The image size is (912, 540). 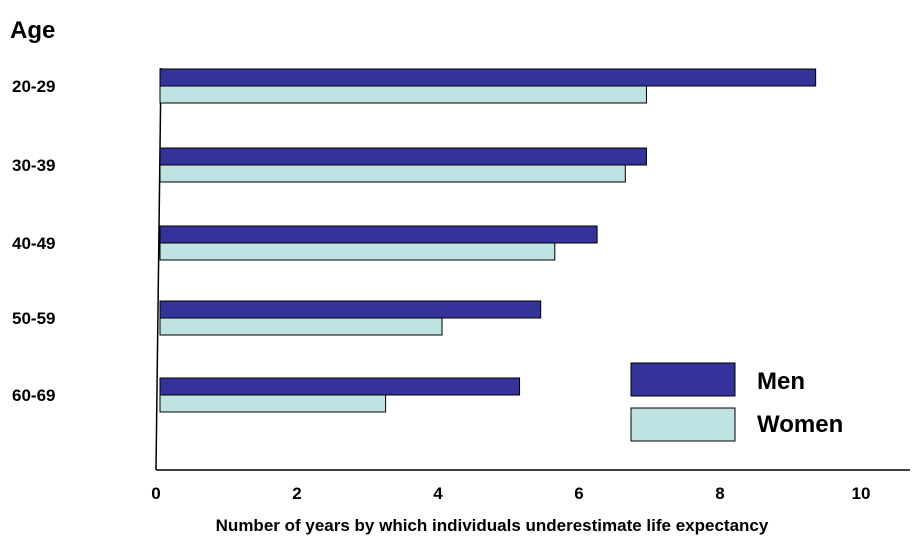 What do you see at coordinates (33, 318) in the screenshot?
I see `category-label-50-59: 50-59` at bounding box center [33, 318].